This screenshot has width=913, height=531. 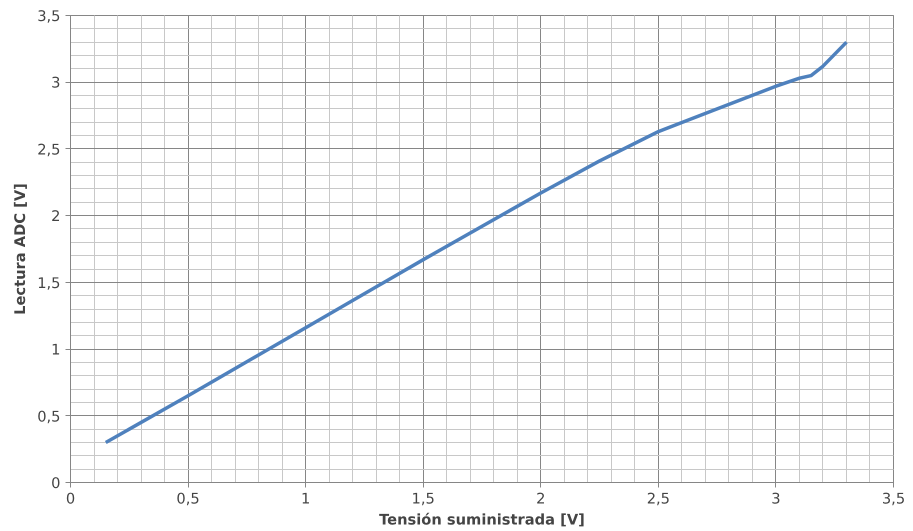 I want to click on x-axis-title: Tensión suministrada [V], so click(x=482, y=520).